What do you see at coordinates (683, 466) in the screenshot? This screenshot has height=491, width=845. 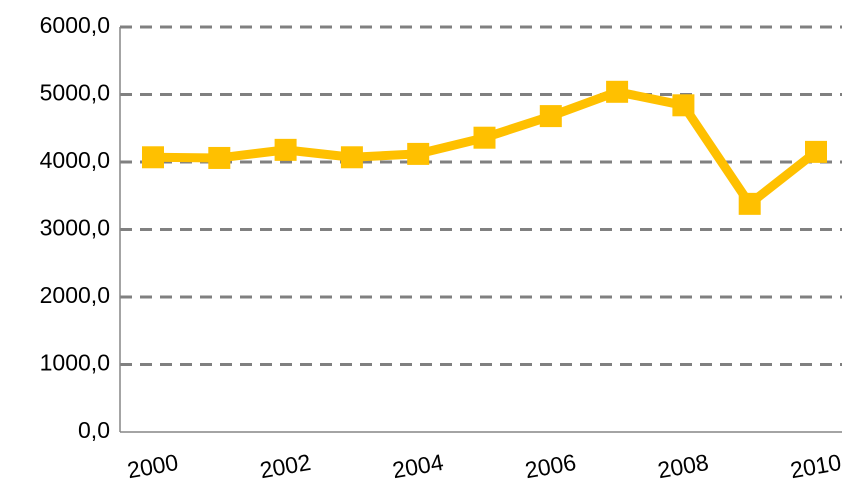 I see `x-tick-label: 2008` at bounding box center [683, 466].